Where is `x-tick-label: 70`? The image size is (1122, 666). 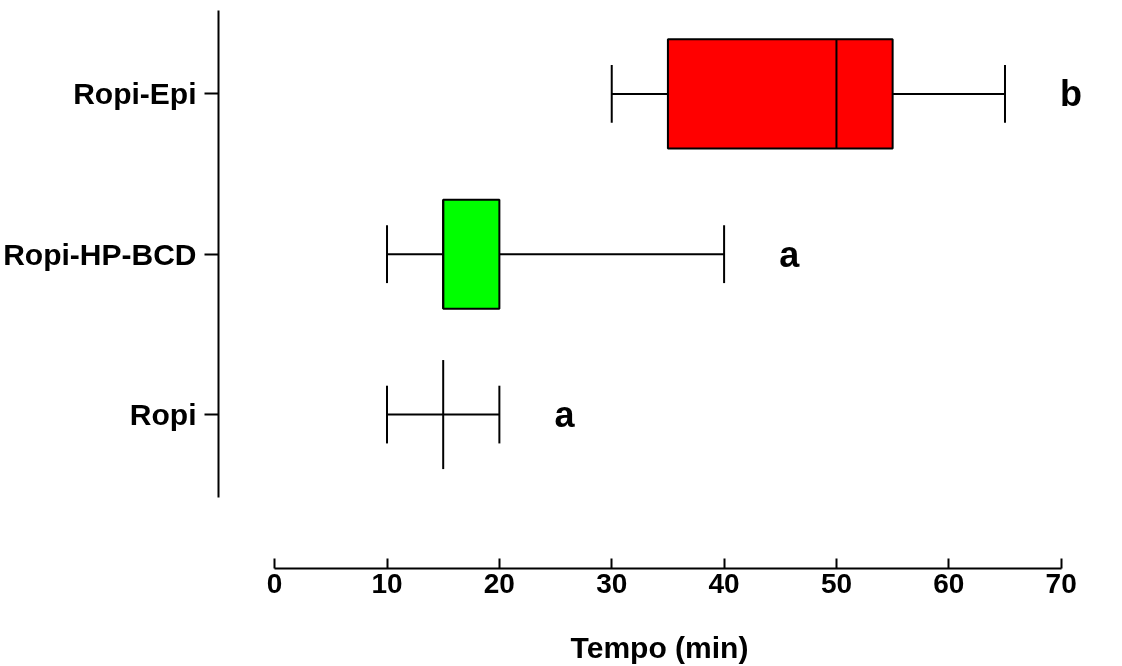 x-tick-label: 70 is located at coordinates (1061, 583).